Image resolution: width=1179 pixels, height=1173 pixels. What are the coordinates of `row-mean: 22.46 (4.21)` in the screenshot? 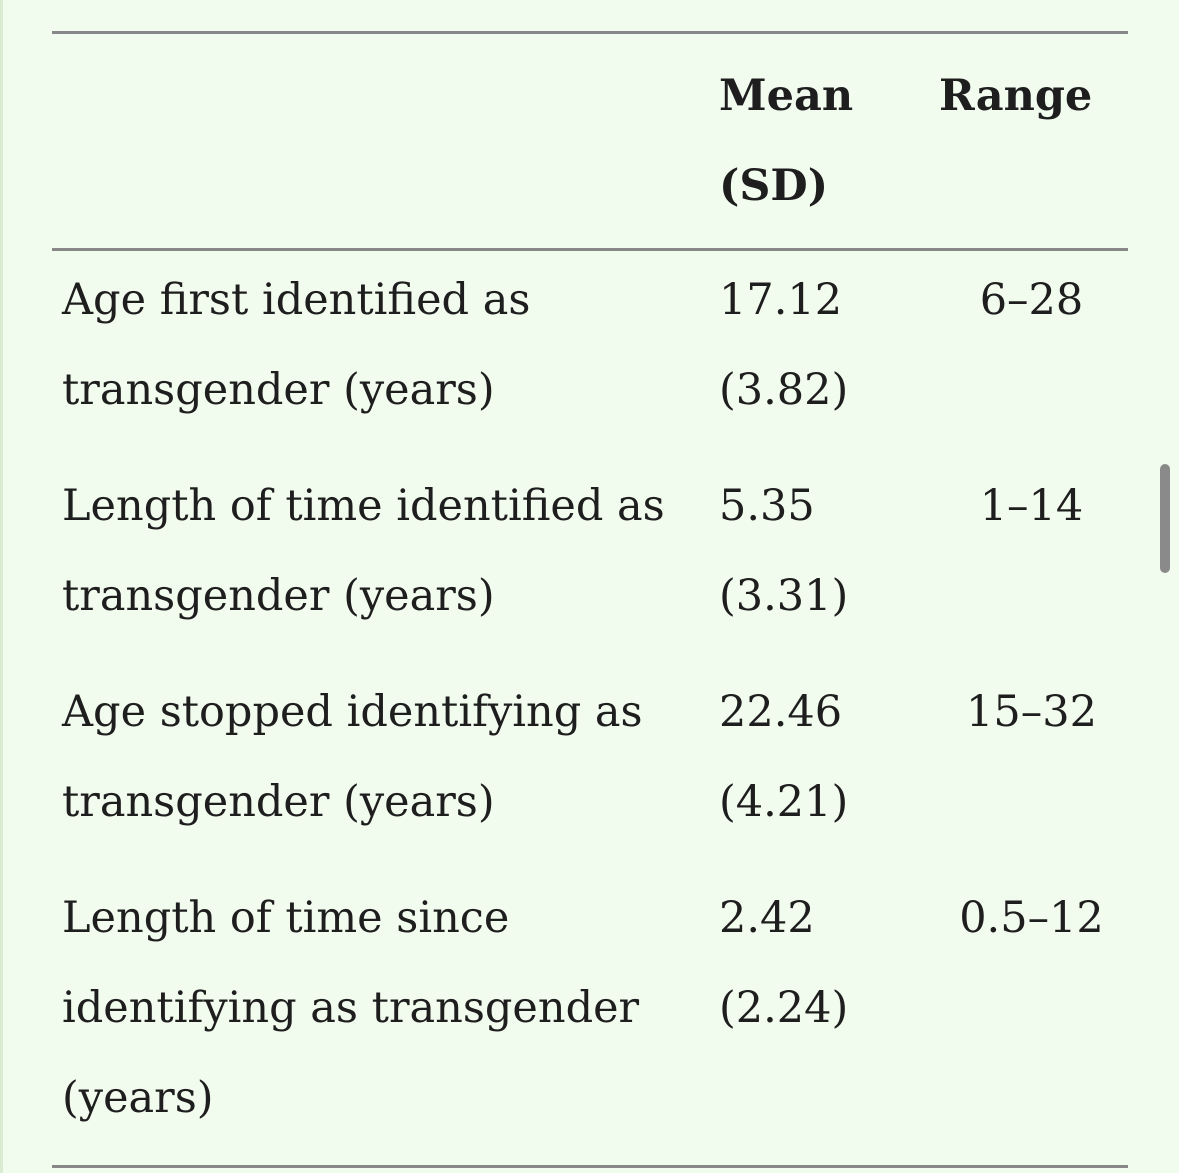 It's located at (784, 757).